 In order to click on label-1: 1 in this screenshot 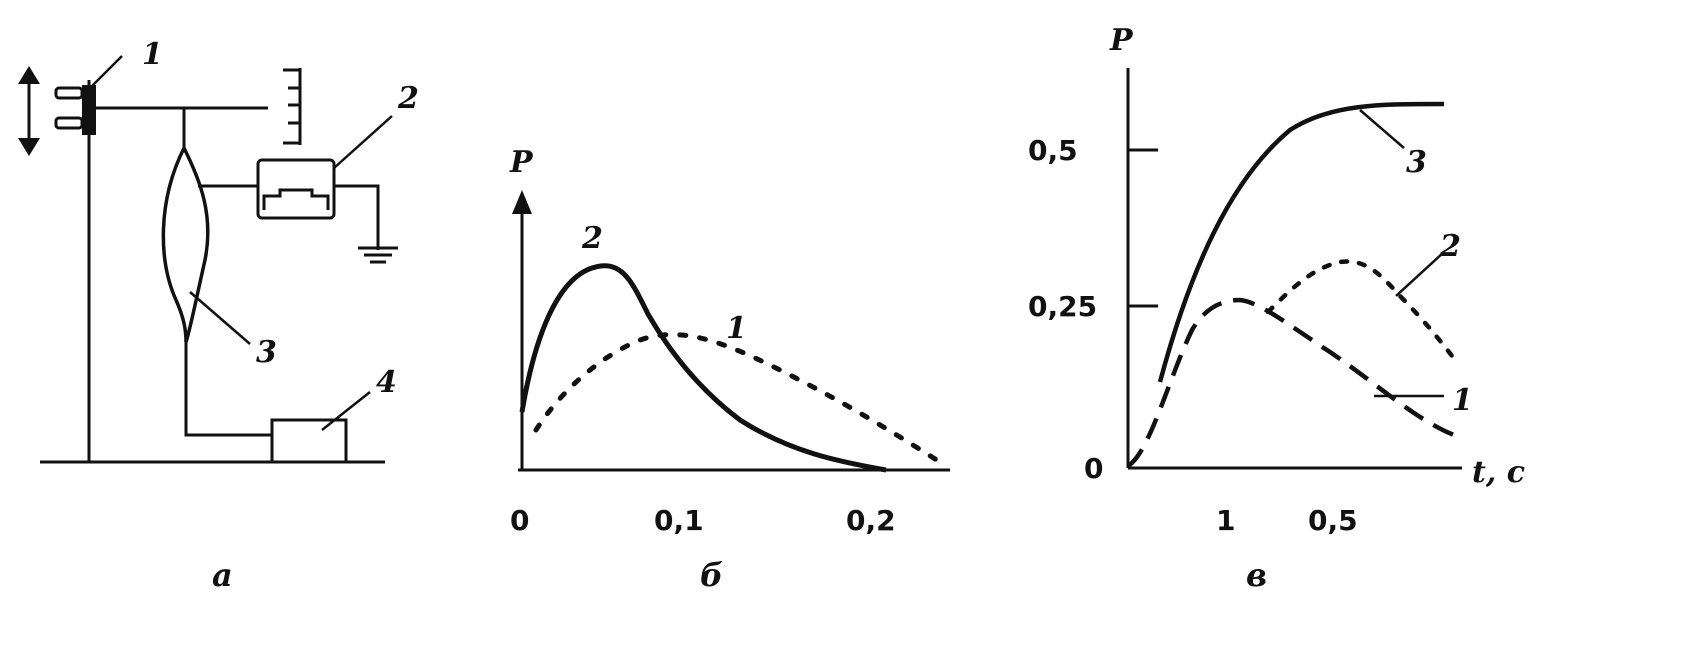, I will do `click(152, 54)`.